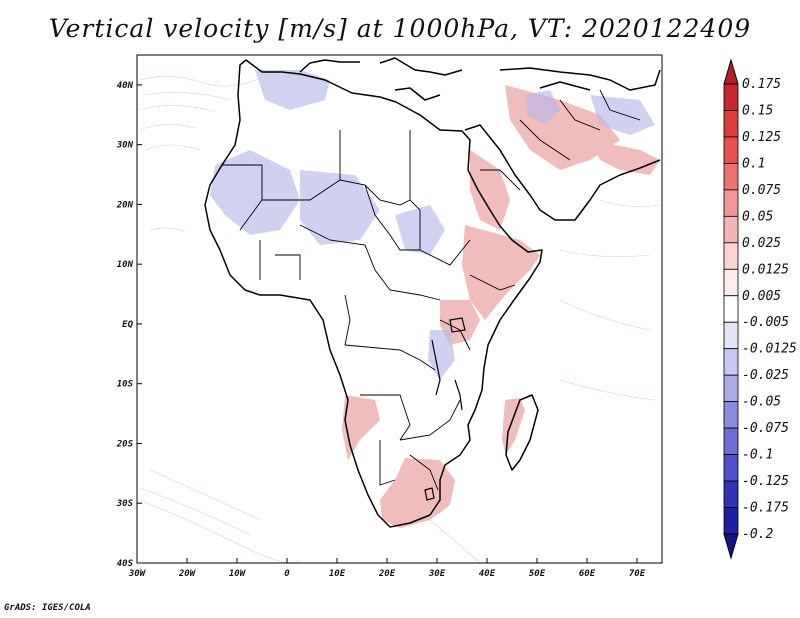 Image resolution: width=800 pixels, height=618 pixels. I want to click on colorbar-label: -0.075, so click(765, 428).